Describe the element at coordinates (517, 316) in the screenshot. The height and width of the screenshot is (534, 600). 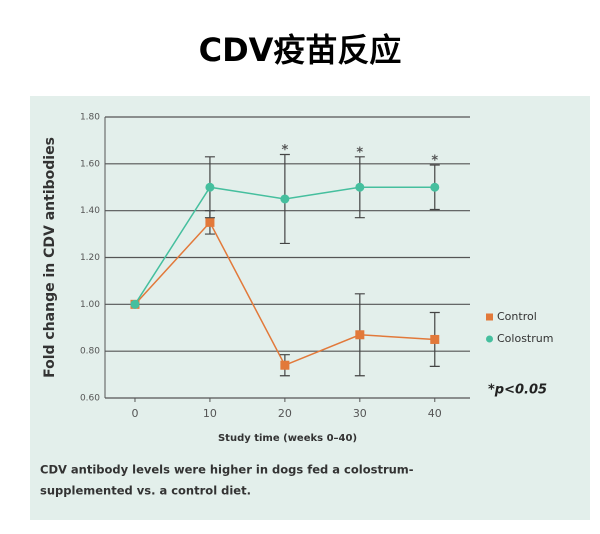
I see `legend-label: Control` at that location.